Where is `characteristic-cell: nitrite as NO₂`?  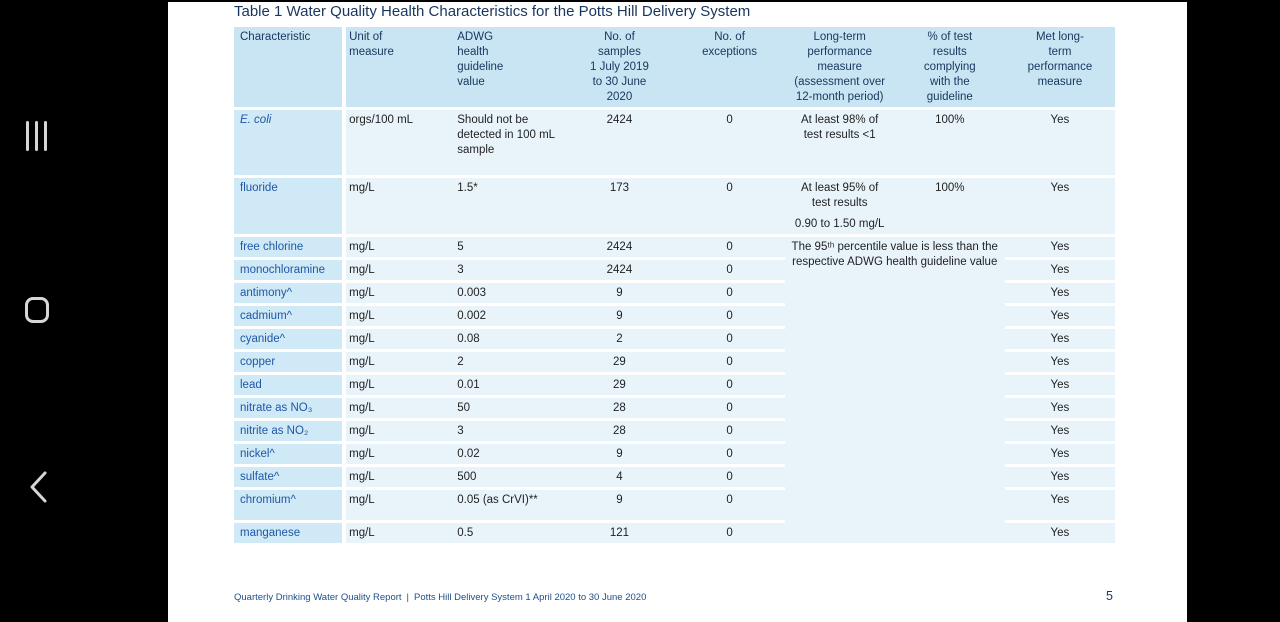
characteristic-cell: nitrite as NO₂ is located at coordinates (290, 431).